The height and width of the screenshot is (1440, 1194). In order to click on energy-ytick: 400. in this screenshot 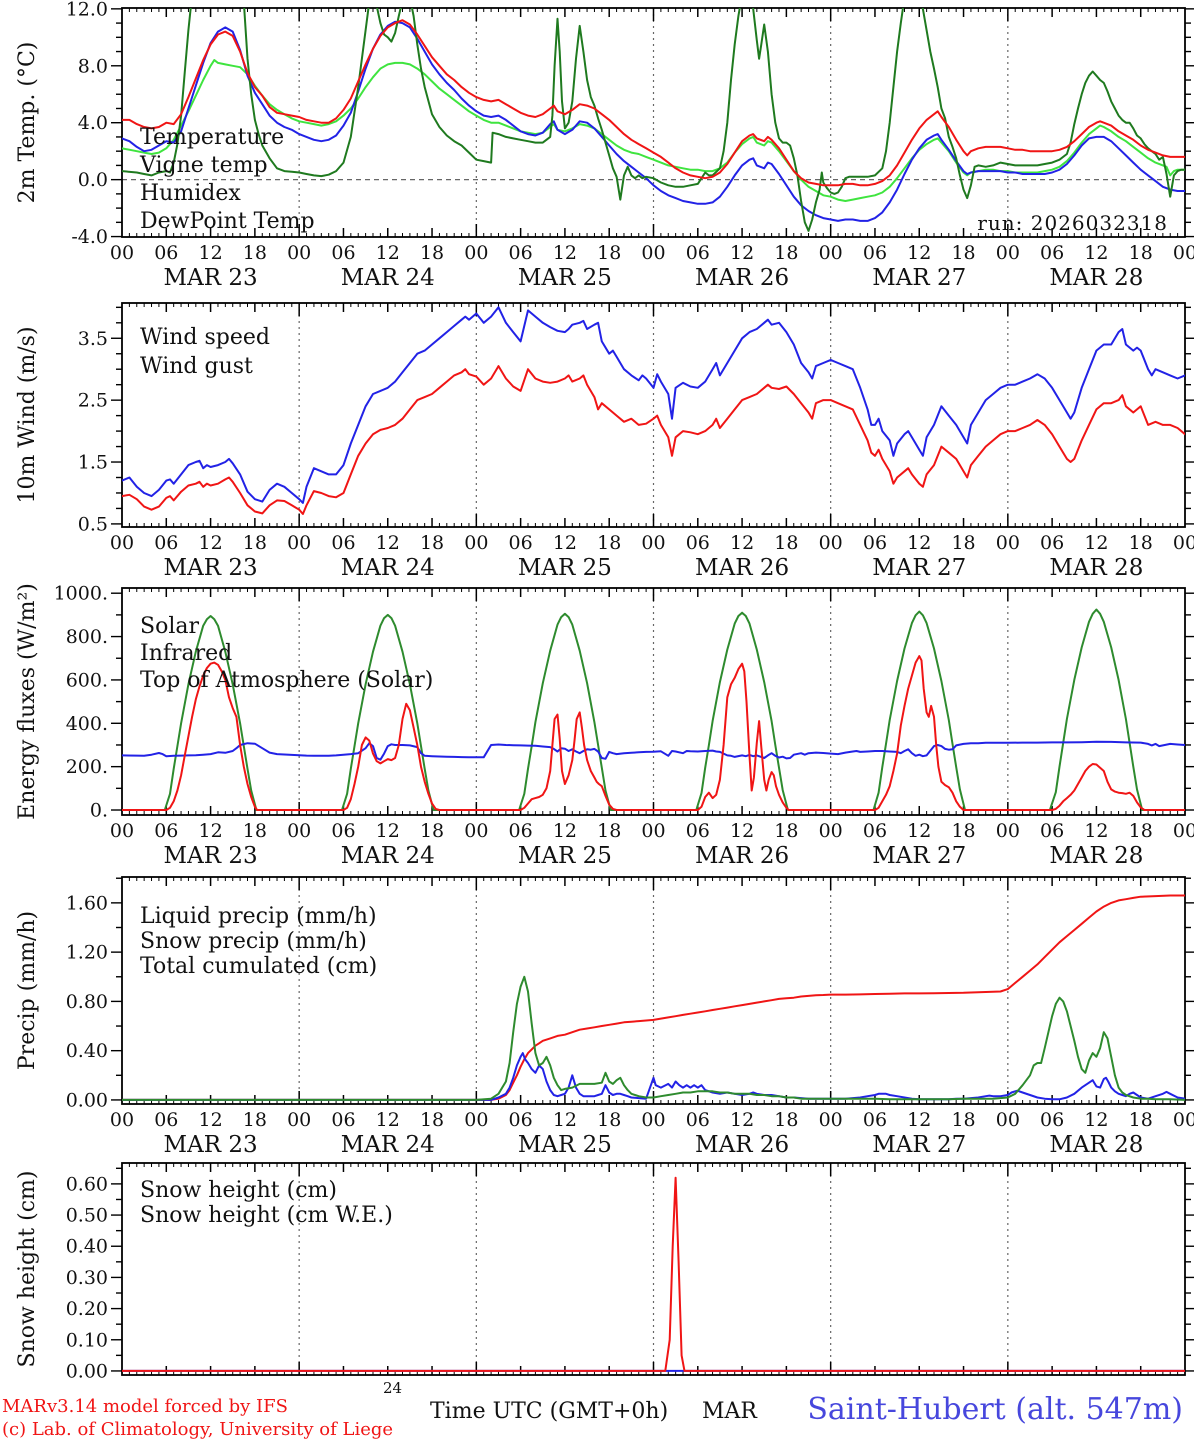, I will do `click(87, 724)`.